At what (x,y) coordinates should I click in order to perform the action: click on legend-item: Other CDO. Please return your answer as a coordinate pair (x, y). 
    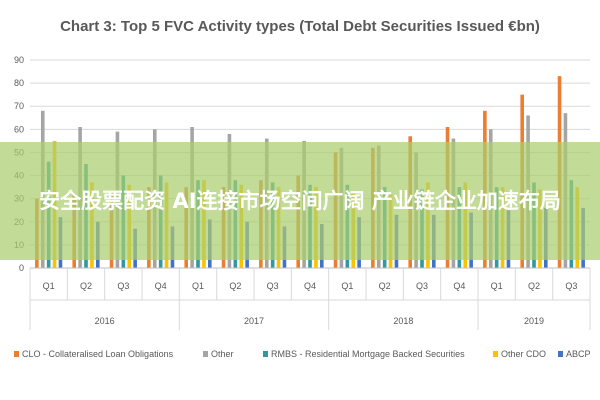
    Looking at the image, I should click on (519, 354).